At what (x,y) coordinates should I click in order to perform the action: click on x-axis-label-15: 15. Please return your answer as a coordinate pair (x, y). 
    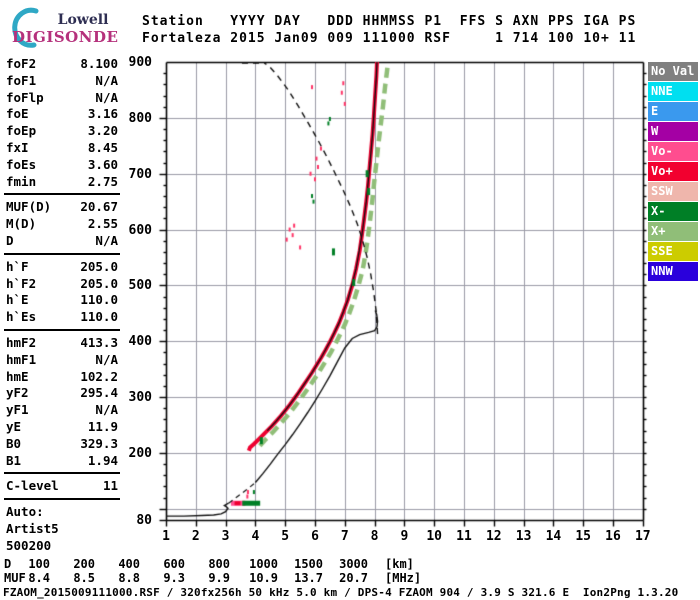
    Looking at the image, I should click on (583, 536).